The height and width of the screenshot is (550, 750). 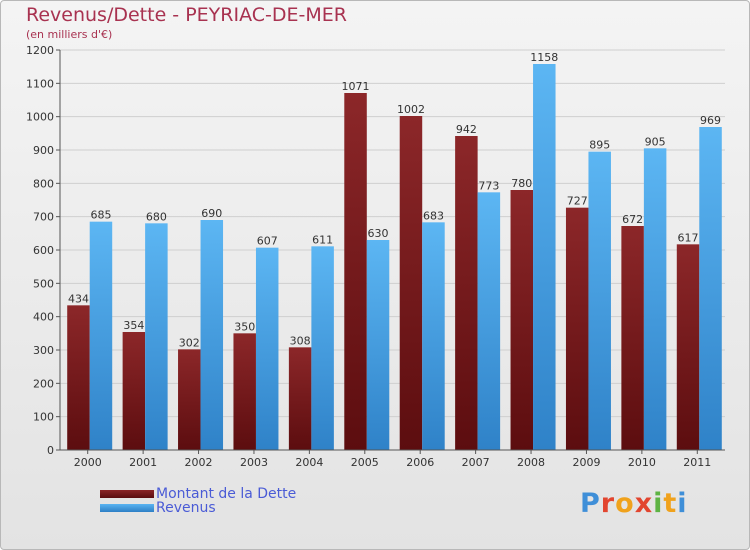 I want to click on logo-letter: r, so click(x=608, y=503).